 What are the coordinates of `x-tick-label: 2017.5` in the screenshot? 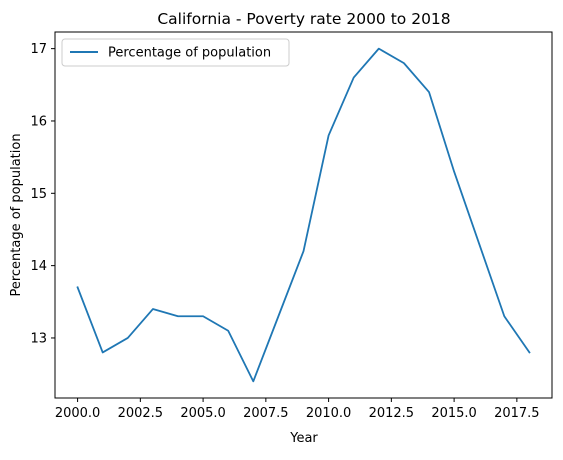 It's located at (517, 413).